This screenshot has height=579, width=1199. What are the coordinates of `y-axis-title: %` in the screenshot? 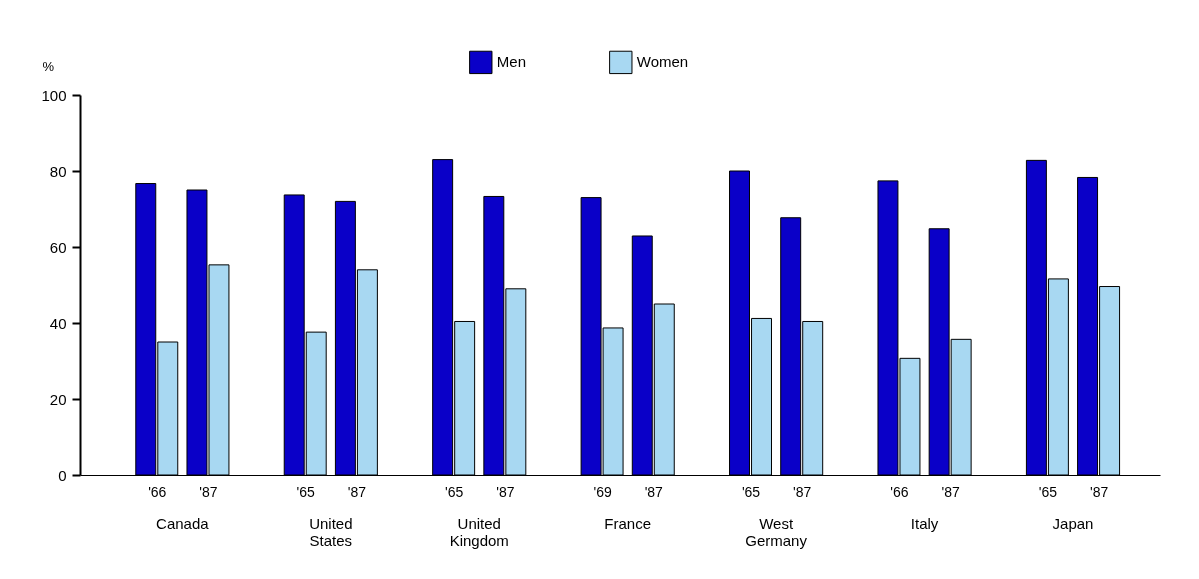 It's located at (48, 66).